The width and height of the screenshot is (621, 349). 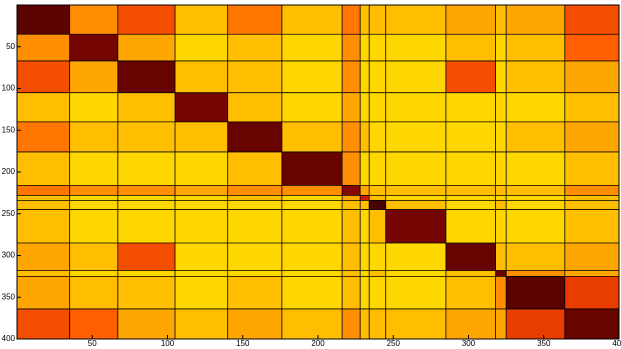 I want to click on y-tick-label: 400, so click(x=9, y=338).